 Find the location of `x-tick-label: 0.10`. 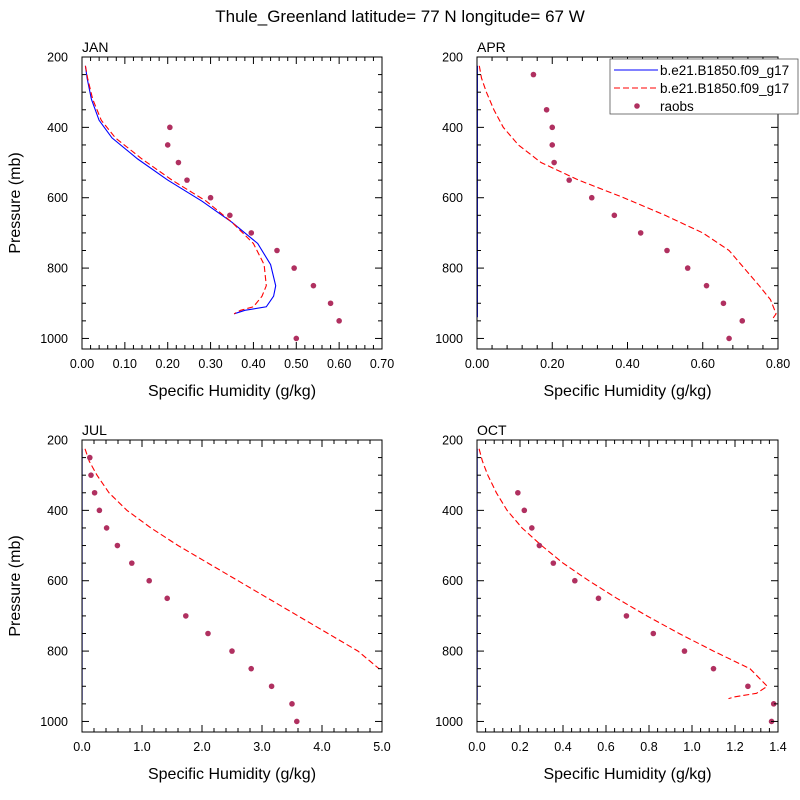

x-tick-label: 0.10 is located at coordinates (125, 364).